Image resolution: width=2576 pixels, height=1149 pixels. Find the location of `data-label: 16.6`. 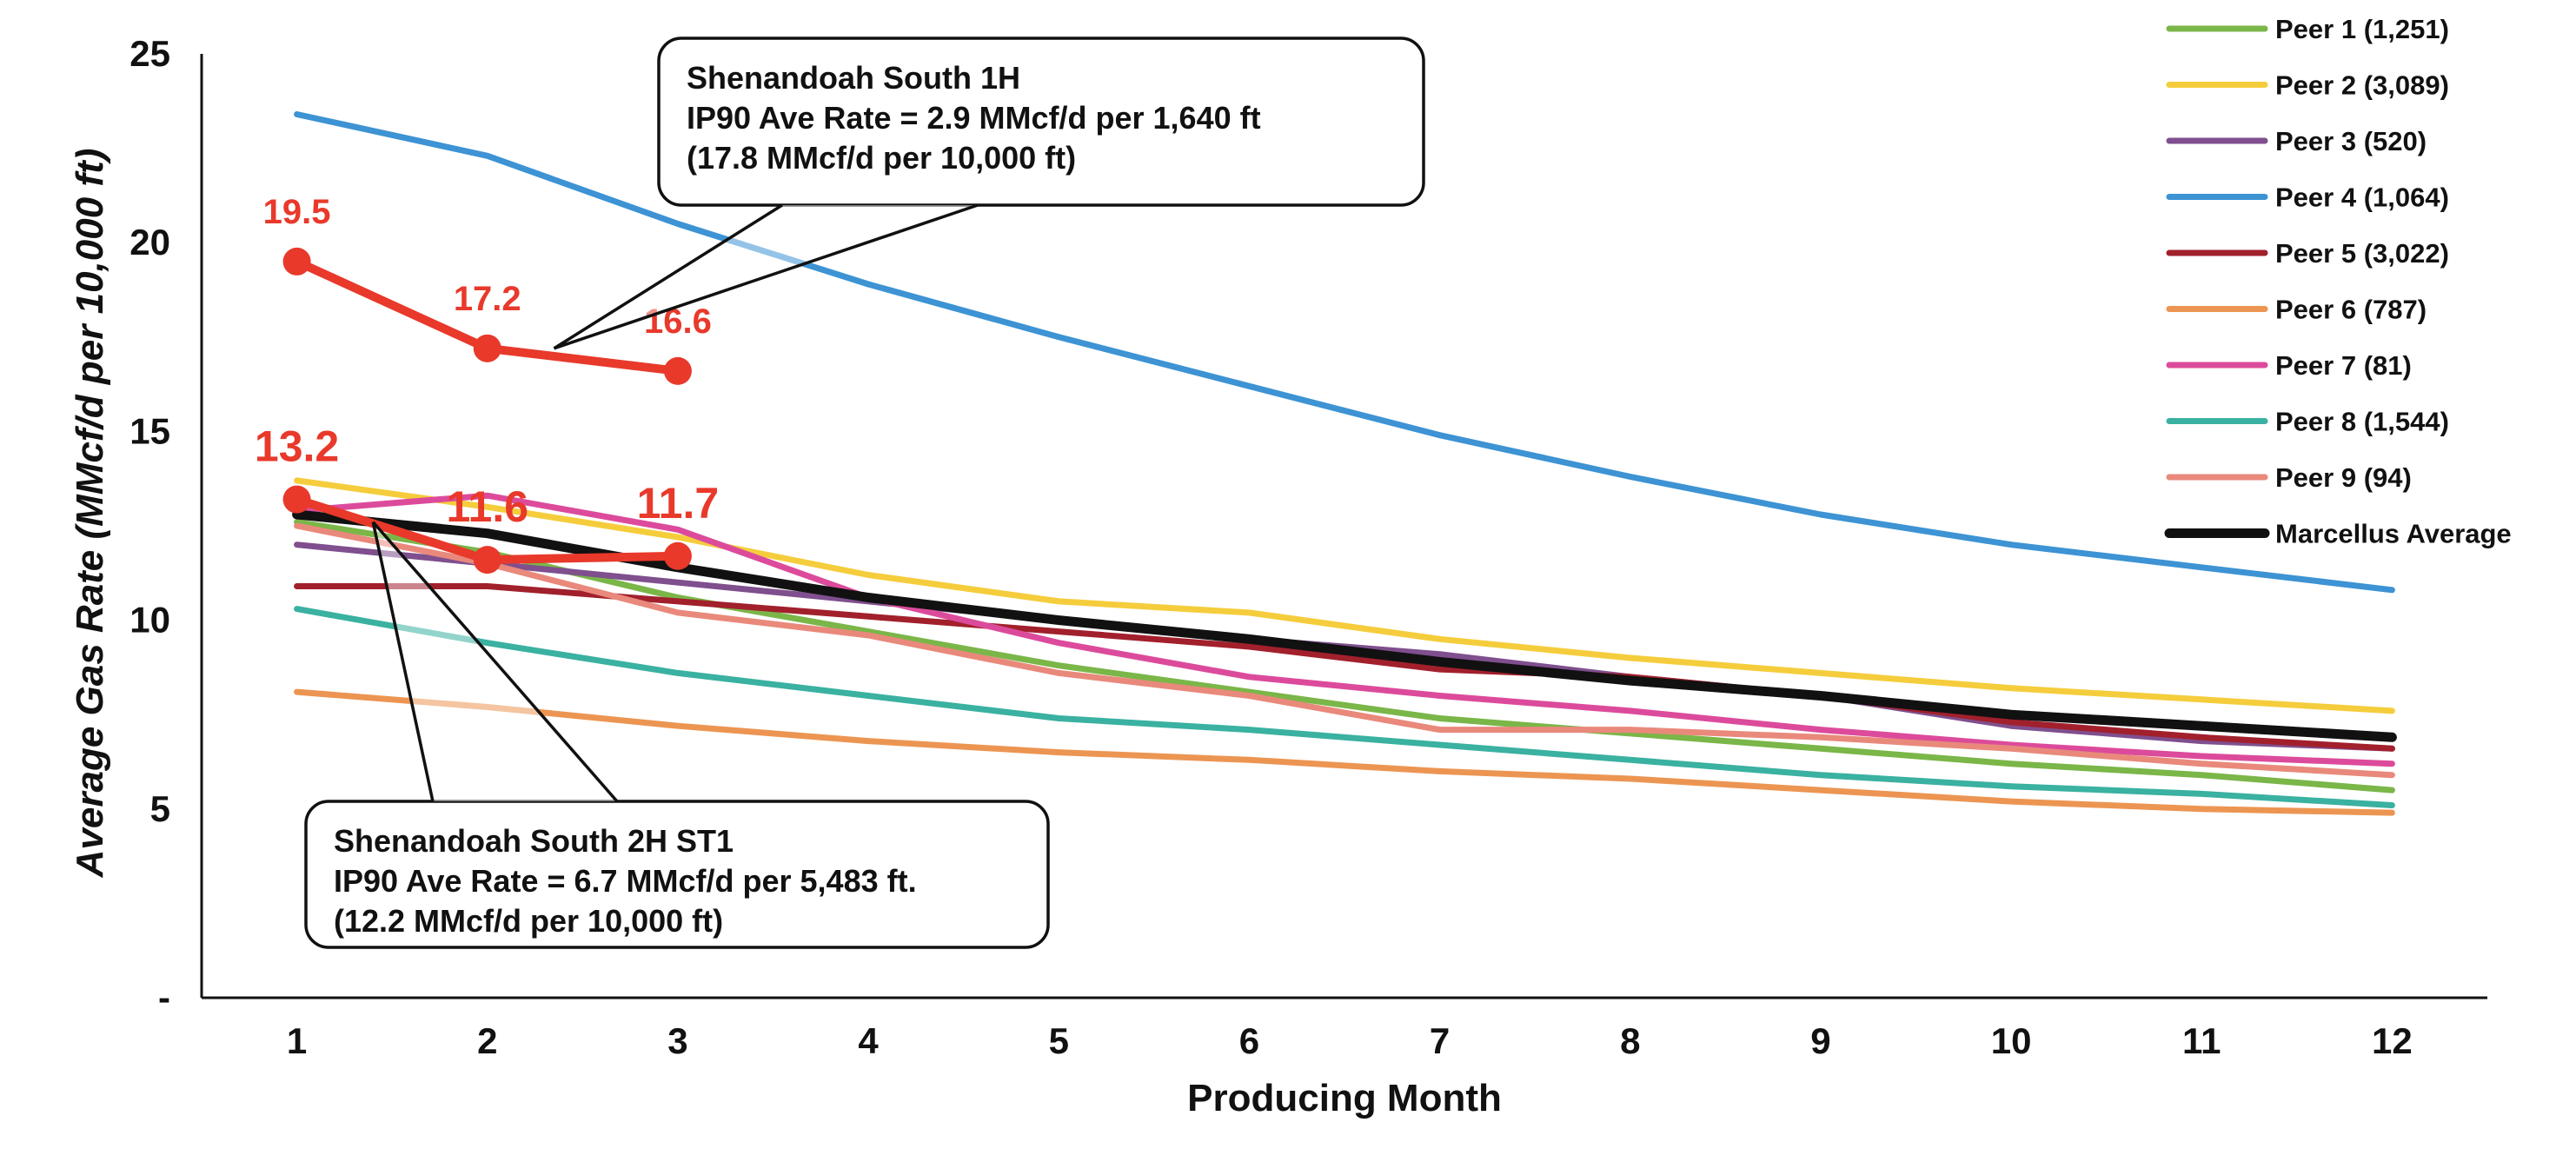

data-label: 16.6 is located at coordinates (678, 321).